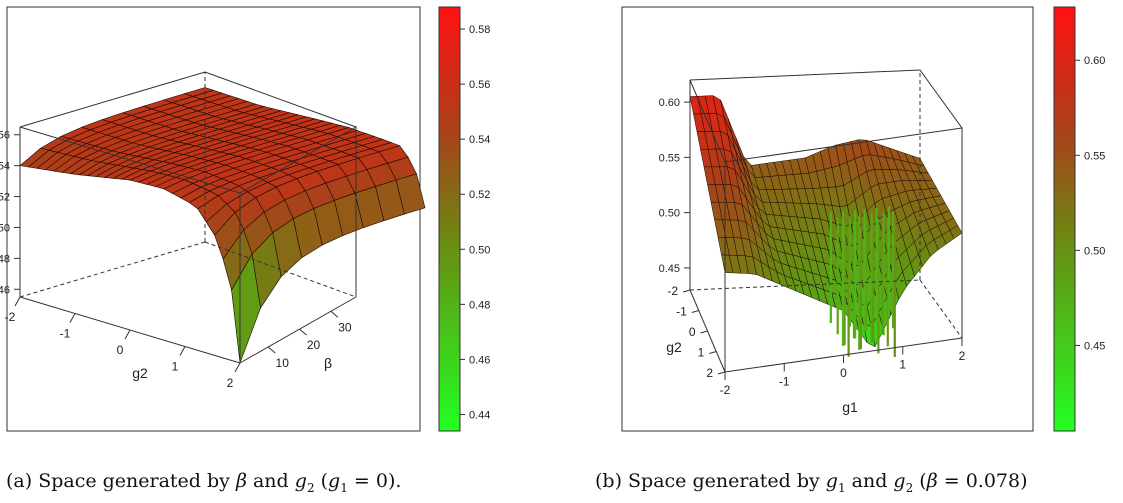 Image resolution: width=1123 pixels, height=503 pixels. I want to click on y-tick-label-b-0: -2, so click(672, 291).